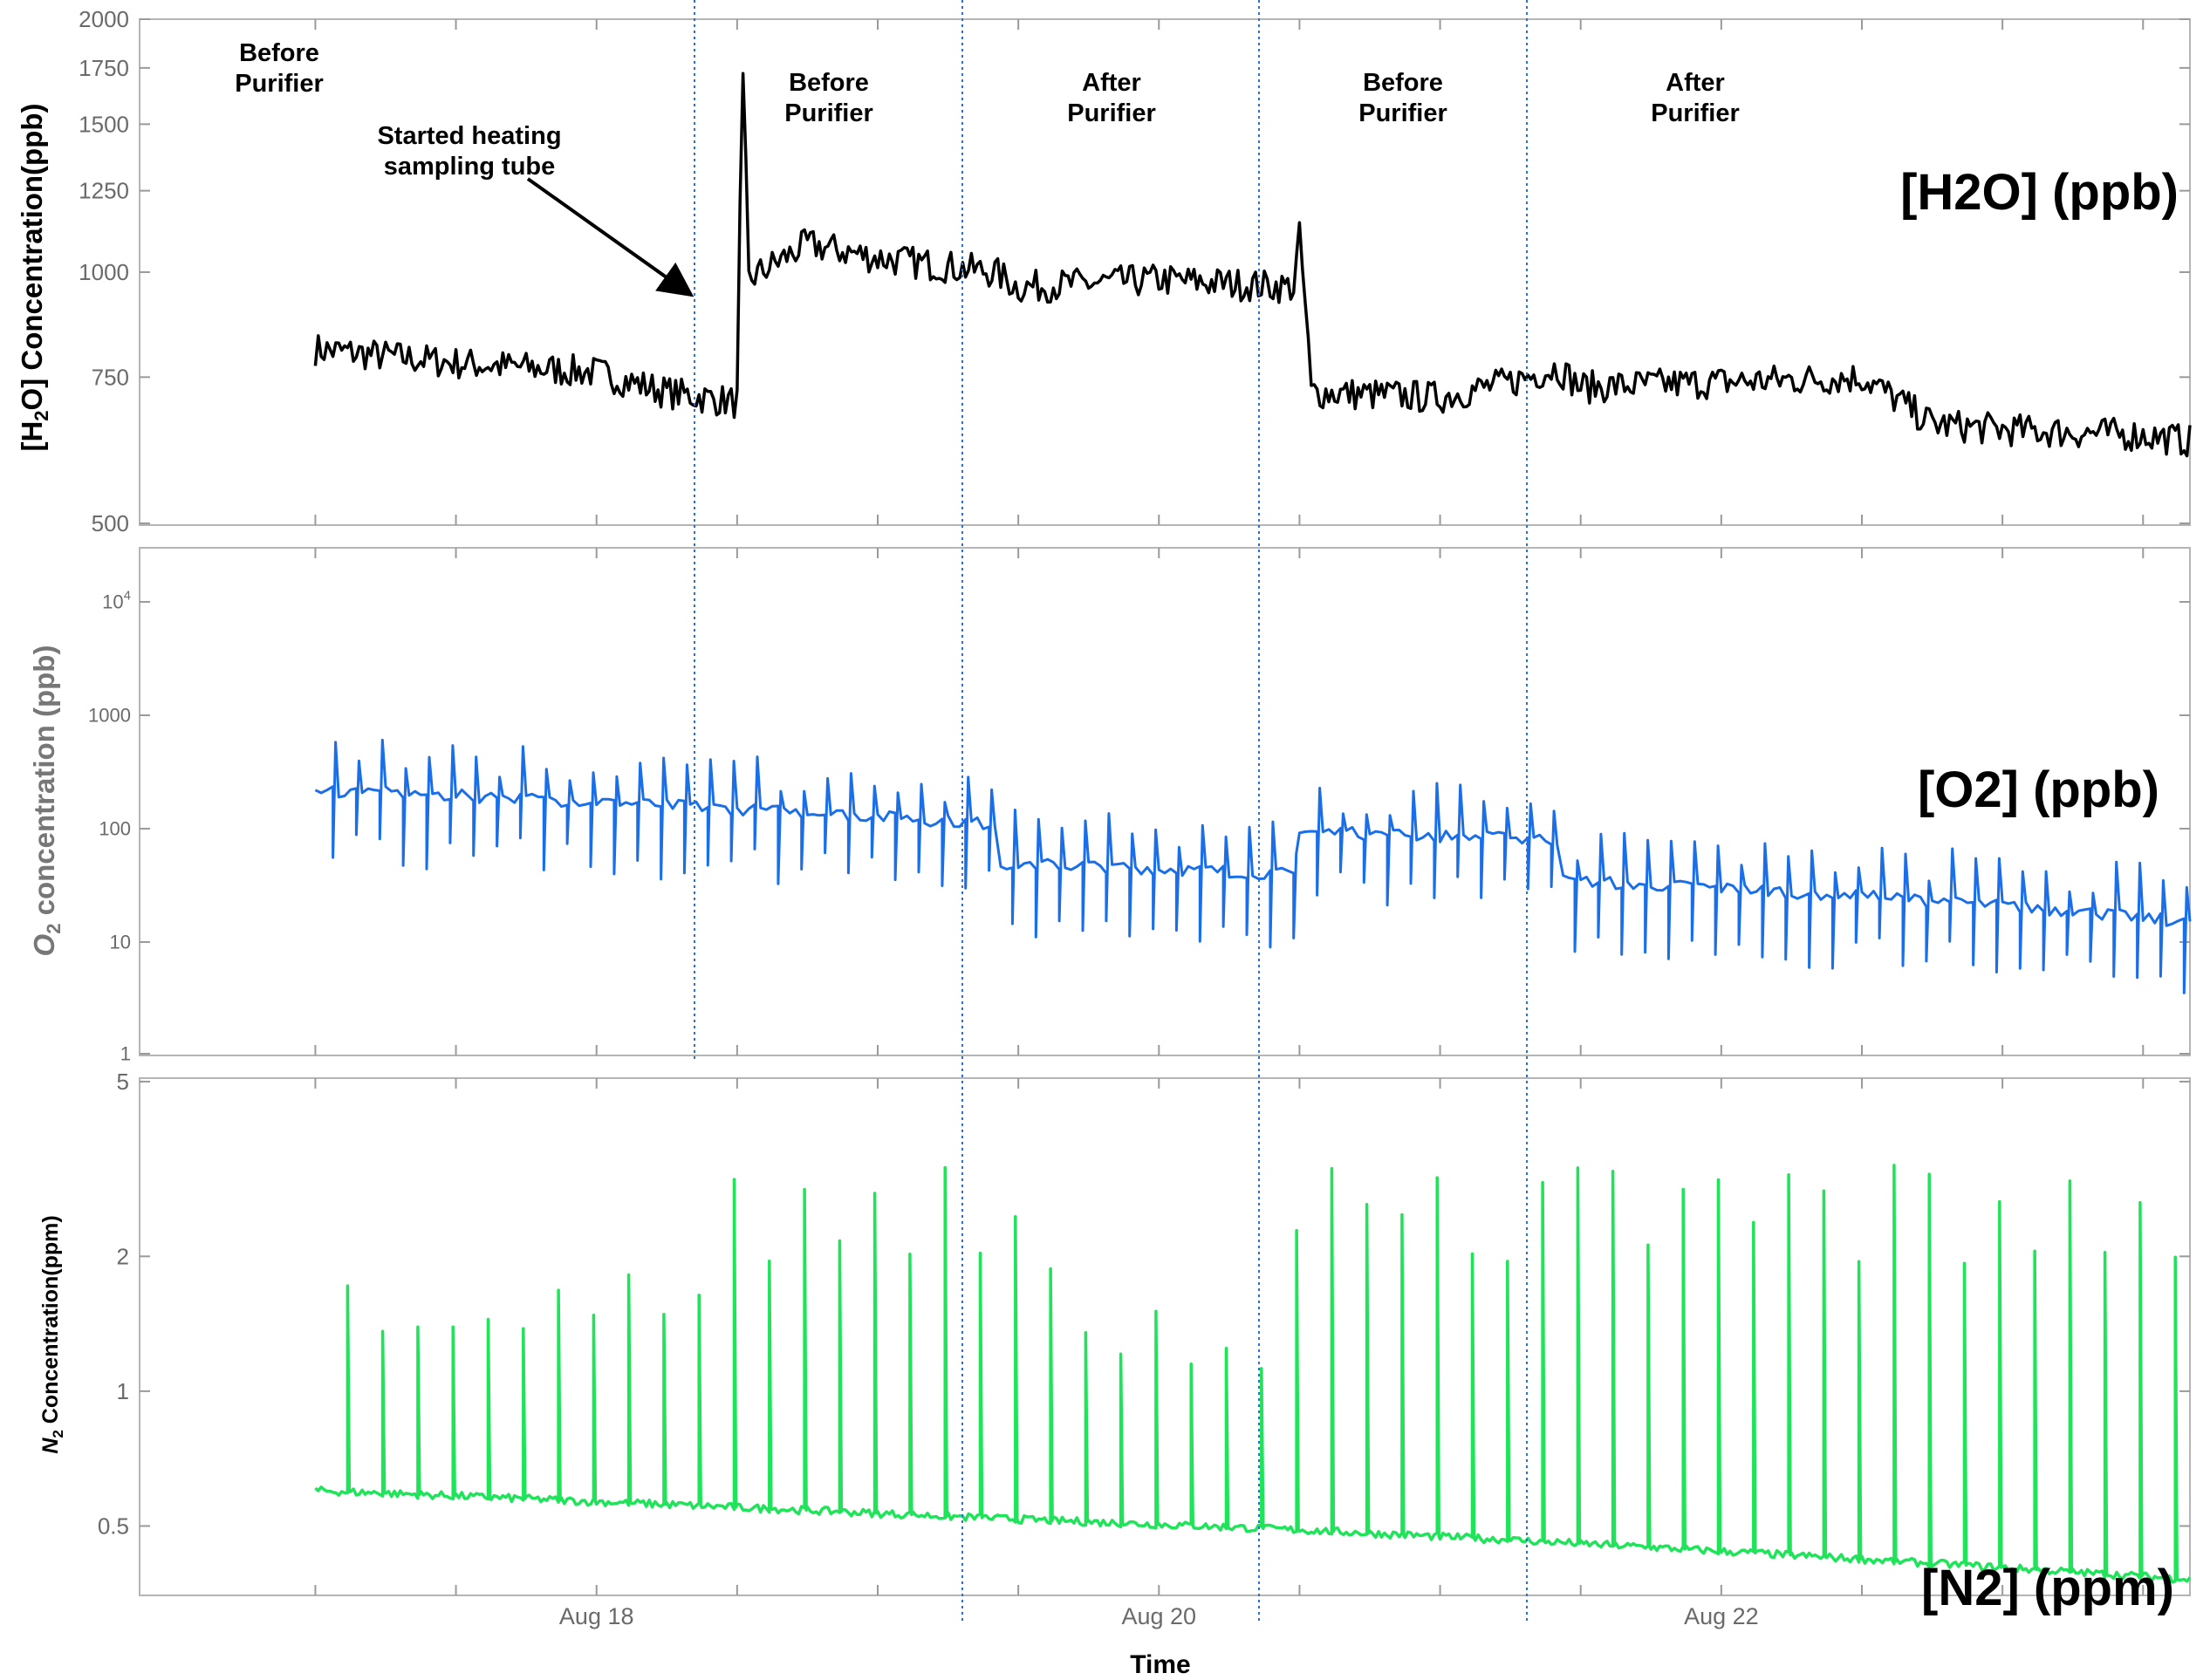 The height and width of the screenshot is (1680, 2210). Describe the element at coordinates (110, 377) in the screenshot. I see `y-tick-label: 750` at that location.